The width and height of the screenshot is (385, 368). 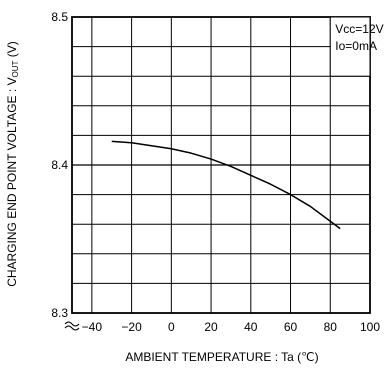 I want to click on conditions-box: Vcc=12V Io=0mA, so click(x=356, y=46).